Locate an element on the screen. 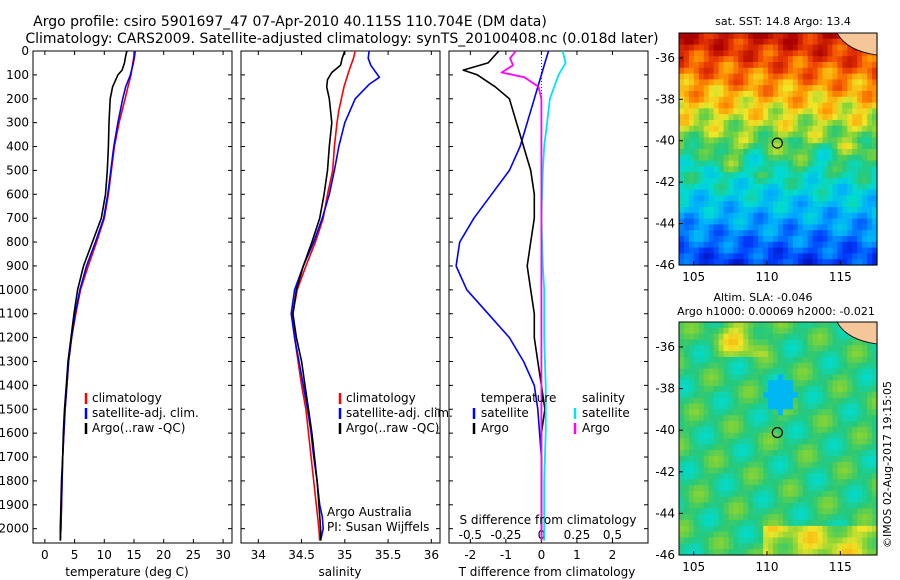 The width and height of the screenshot is (900, 580). map-x-tick-label: 105 is located at coordinates (693, 277).